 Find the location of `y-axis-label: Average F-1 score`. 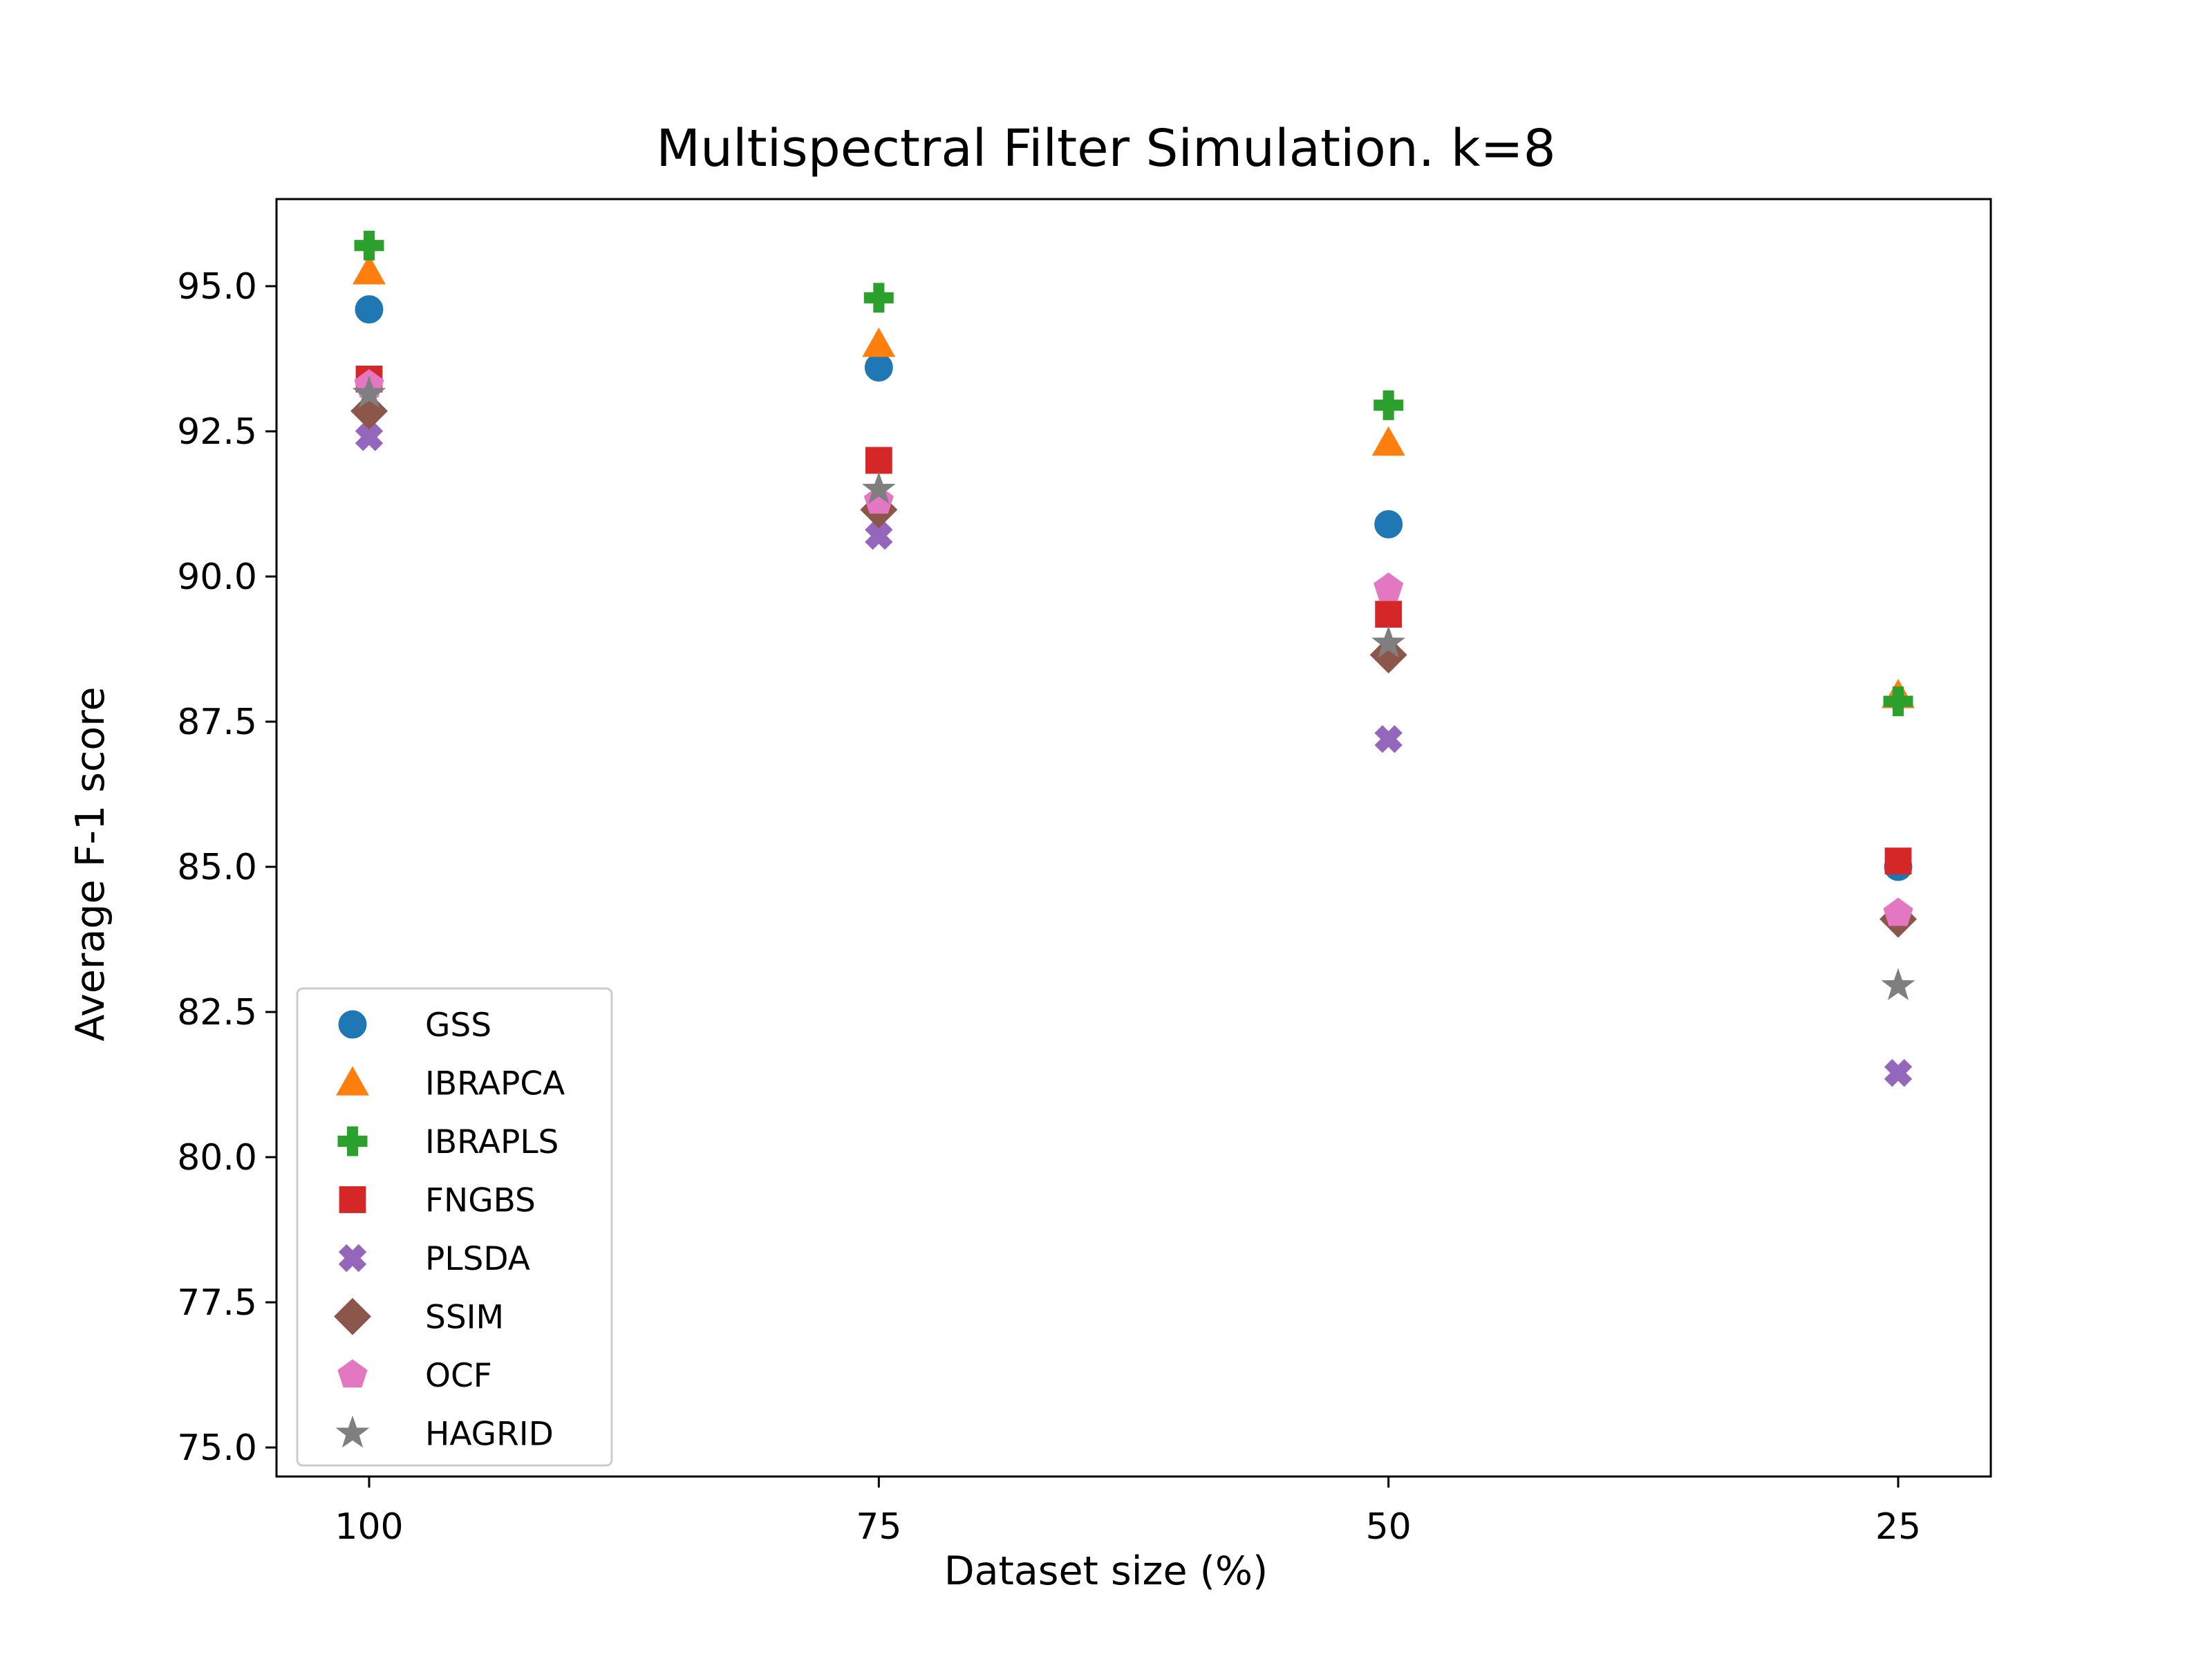

y-axis-label: Average F-1 score is located at coordinates (90, 863).